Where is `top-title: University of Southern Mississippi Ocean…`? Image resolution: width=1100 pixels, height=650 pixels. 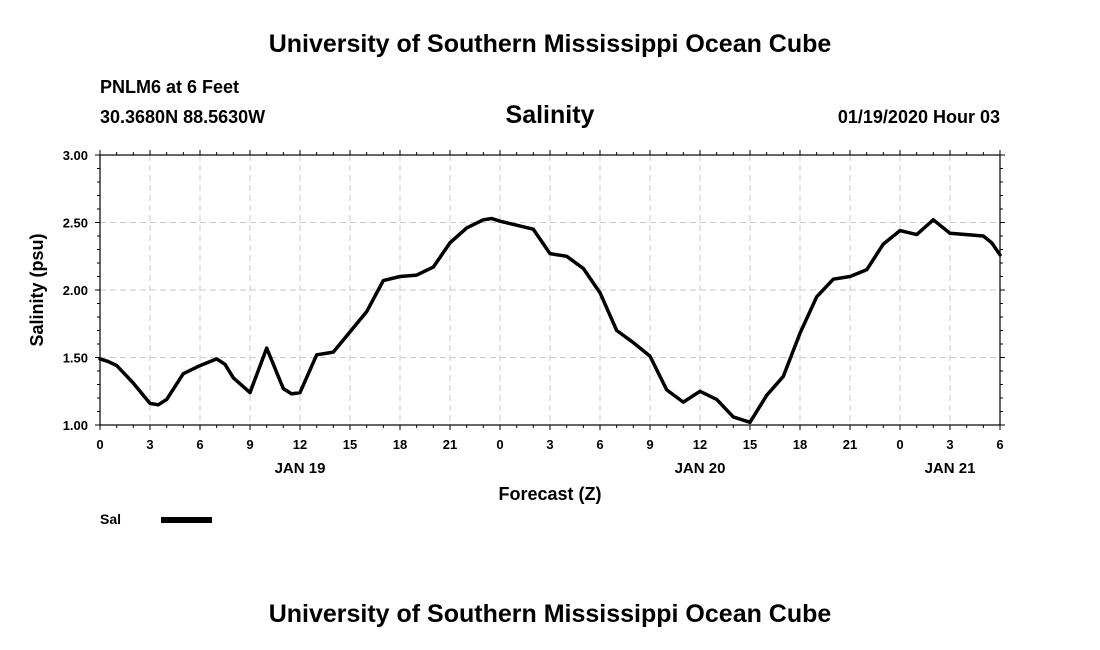 top-title: University of Southern Mississippi Ocean… is located at coordinates (550, 44).